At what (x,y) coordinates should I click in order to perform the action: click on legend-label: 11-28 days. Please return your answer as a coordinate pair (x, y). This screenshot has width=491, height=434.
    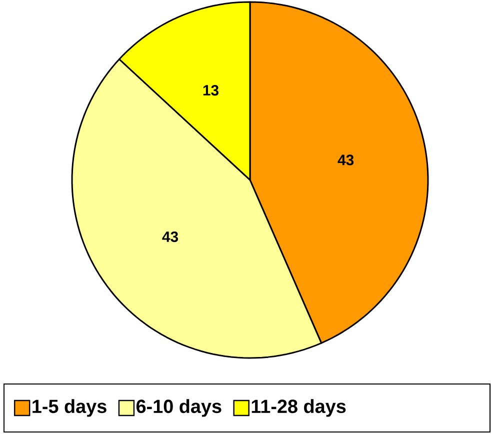
    Looking at the image, I should click on (299, 408).